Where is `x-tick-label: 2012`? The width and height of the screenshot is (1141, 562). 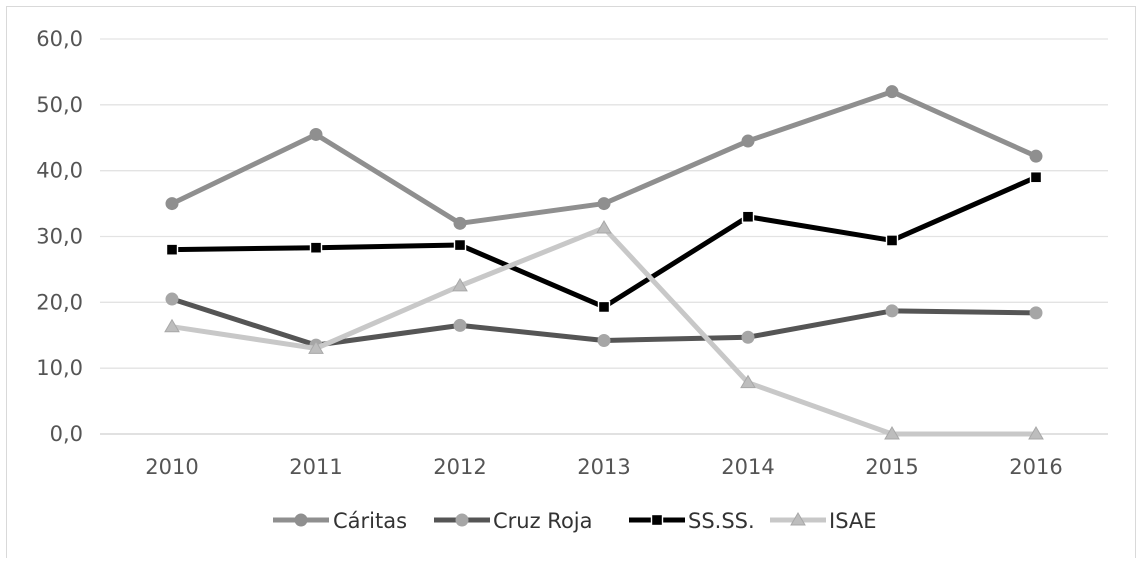 x-tick-label: 2012 is located at coordinates (459, 467).